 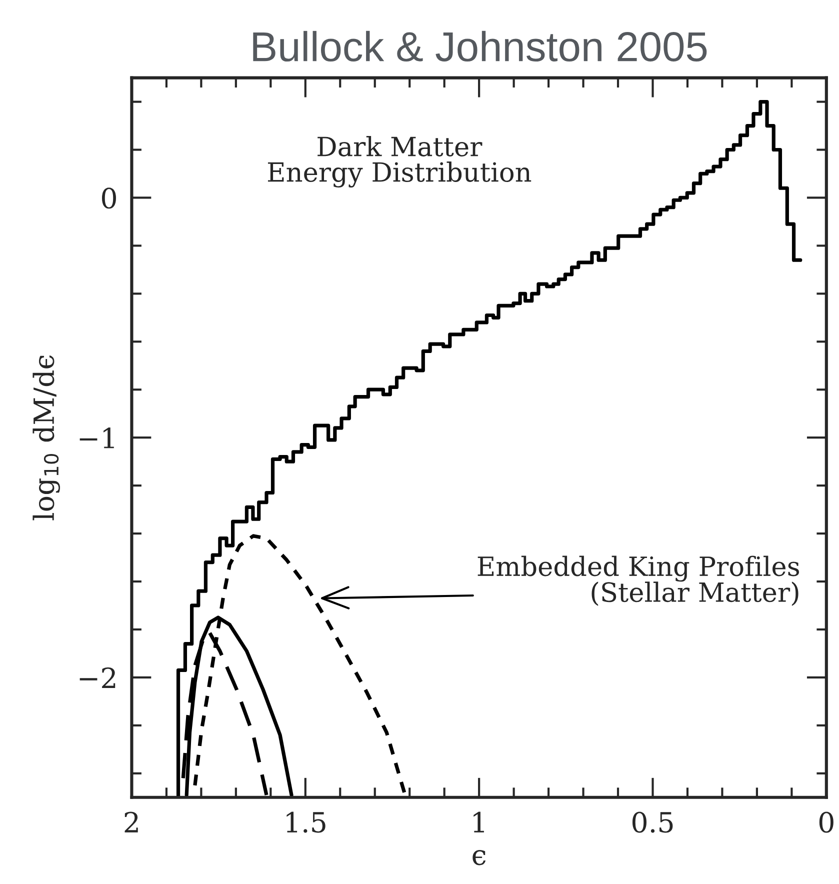 What do you see at coordinates (479, 822) in the screenshot?
I see `x-tick-label: 1` at bounding box center [479, 822].